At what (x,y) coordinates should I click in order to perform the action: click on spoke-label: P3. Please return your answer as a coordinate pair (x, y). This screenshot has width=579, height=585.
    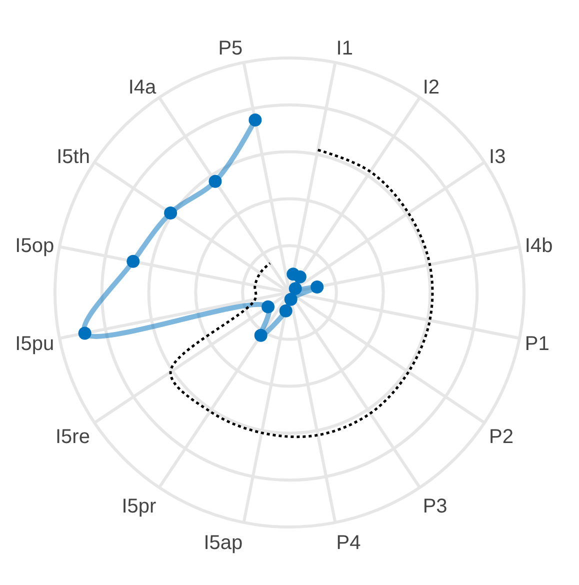
    Looking at the image, I should click on (435, 507).